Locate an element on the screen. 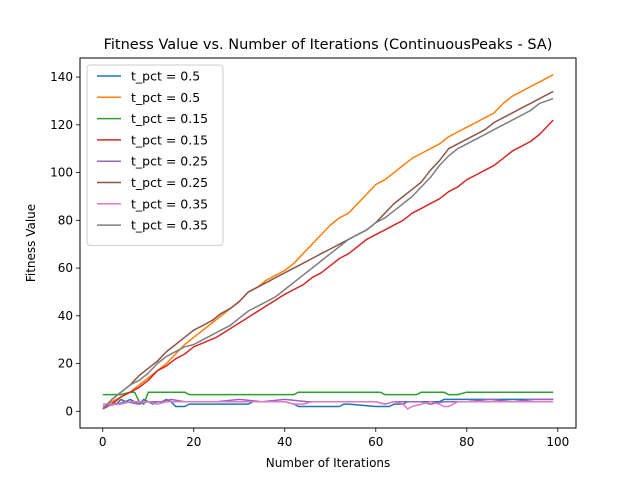  y-tick-label: 100 is located at coordinates (61, 173).